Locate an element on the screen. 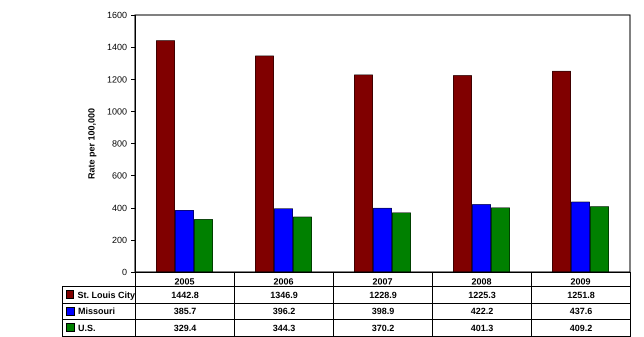 This screenshot has height=337, width=644. legend-label: U.S. is located at coordinates (87, 327).